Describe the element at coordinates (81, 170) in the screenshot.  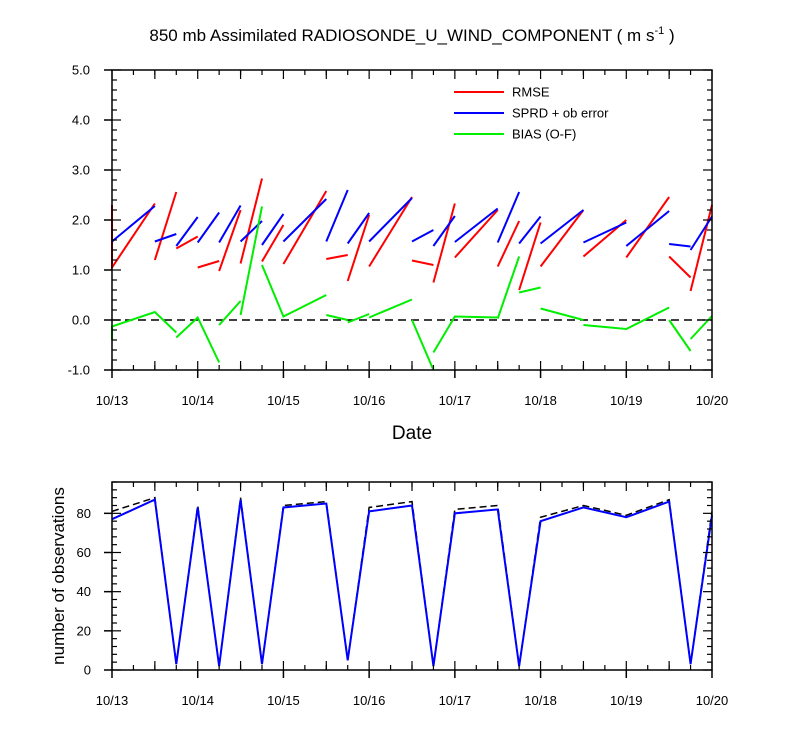
I see `y-tick-label: 3.0` at that location.